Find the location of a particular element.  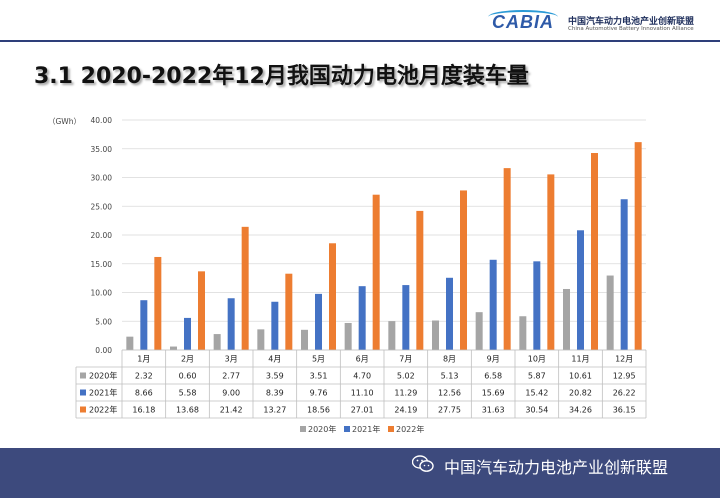

legend-label: 2020年 is located at coordinates (322, 429).